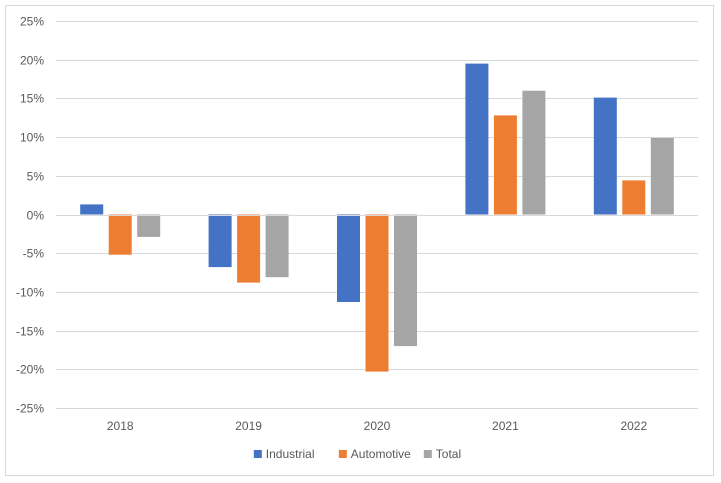 The width and height of the screenshot is (721, 483). Describe the element at coordinates (605, 156) in the screenshot. I see `bar-industrial-2022` at that location.